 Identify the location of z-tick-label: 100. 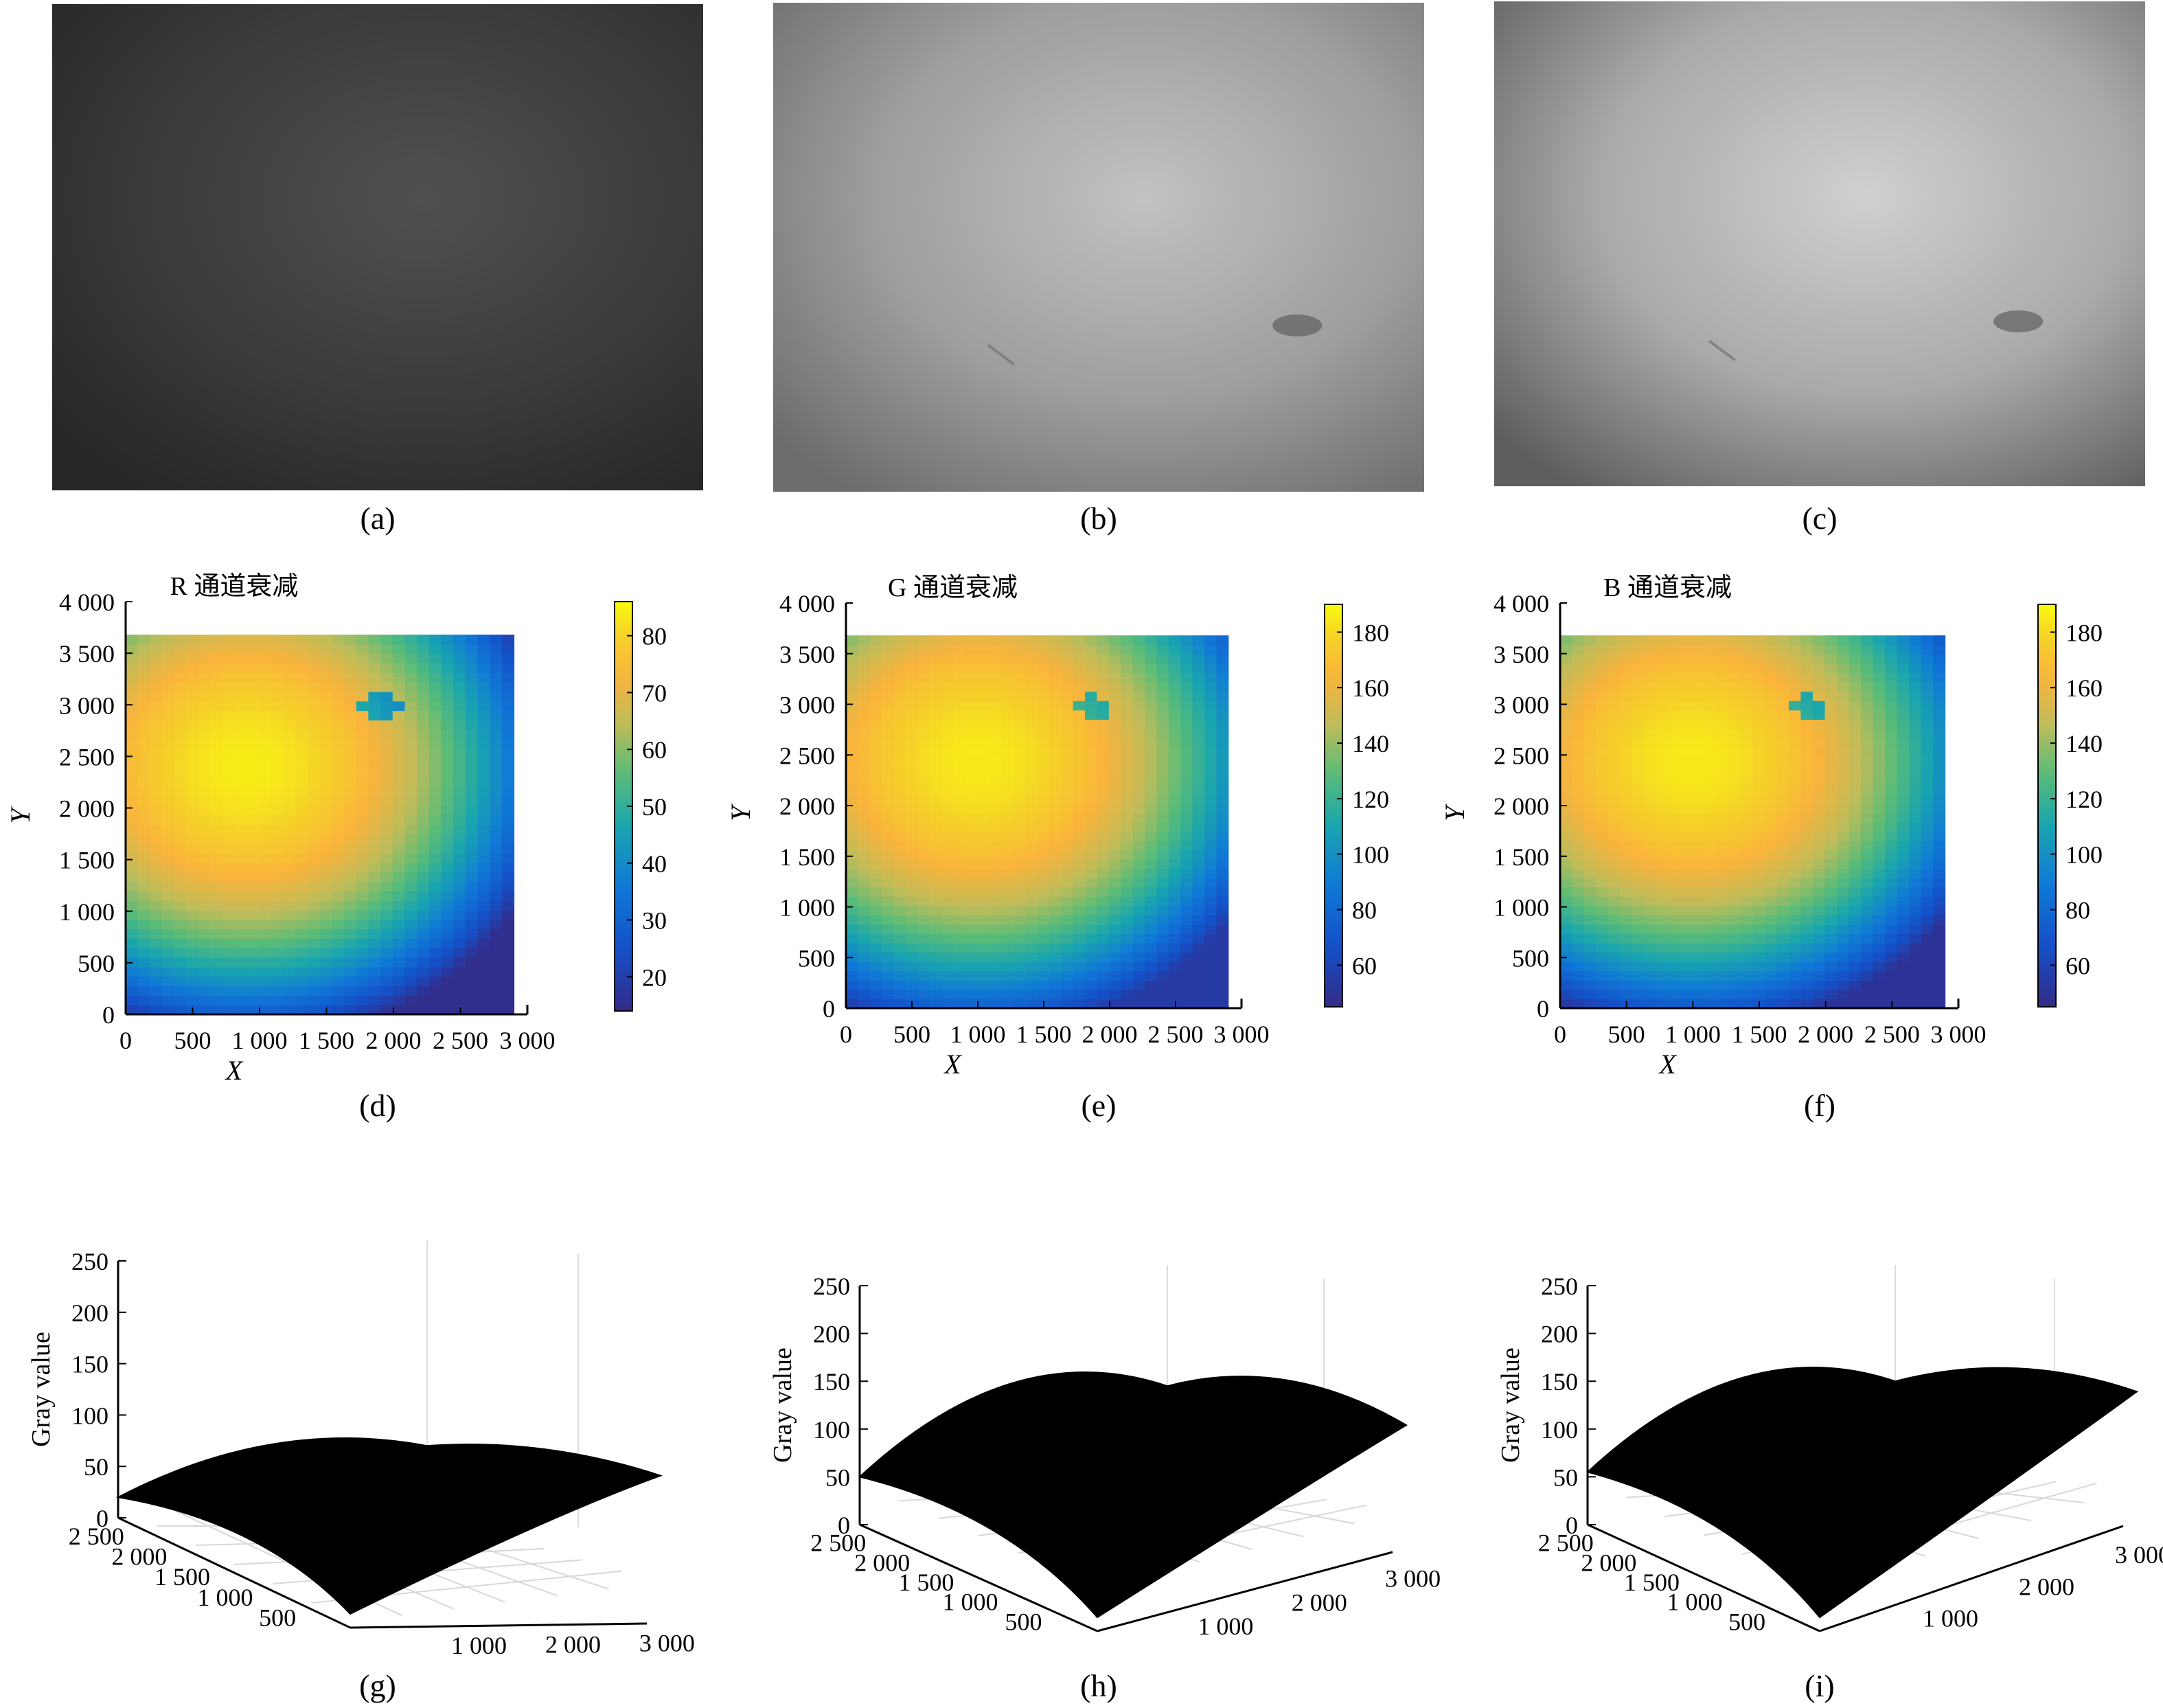
(89, 1415).